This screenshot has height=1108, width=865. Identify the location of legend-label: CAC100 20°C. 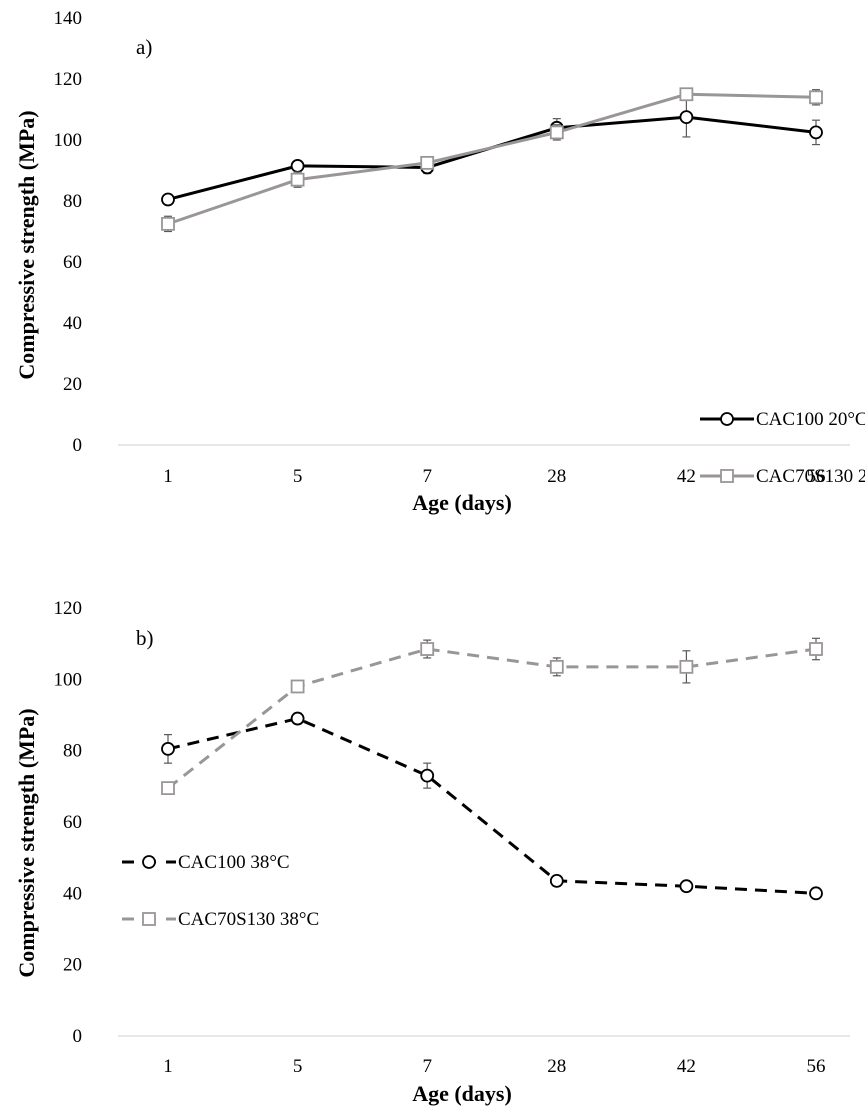
(810, 419).